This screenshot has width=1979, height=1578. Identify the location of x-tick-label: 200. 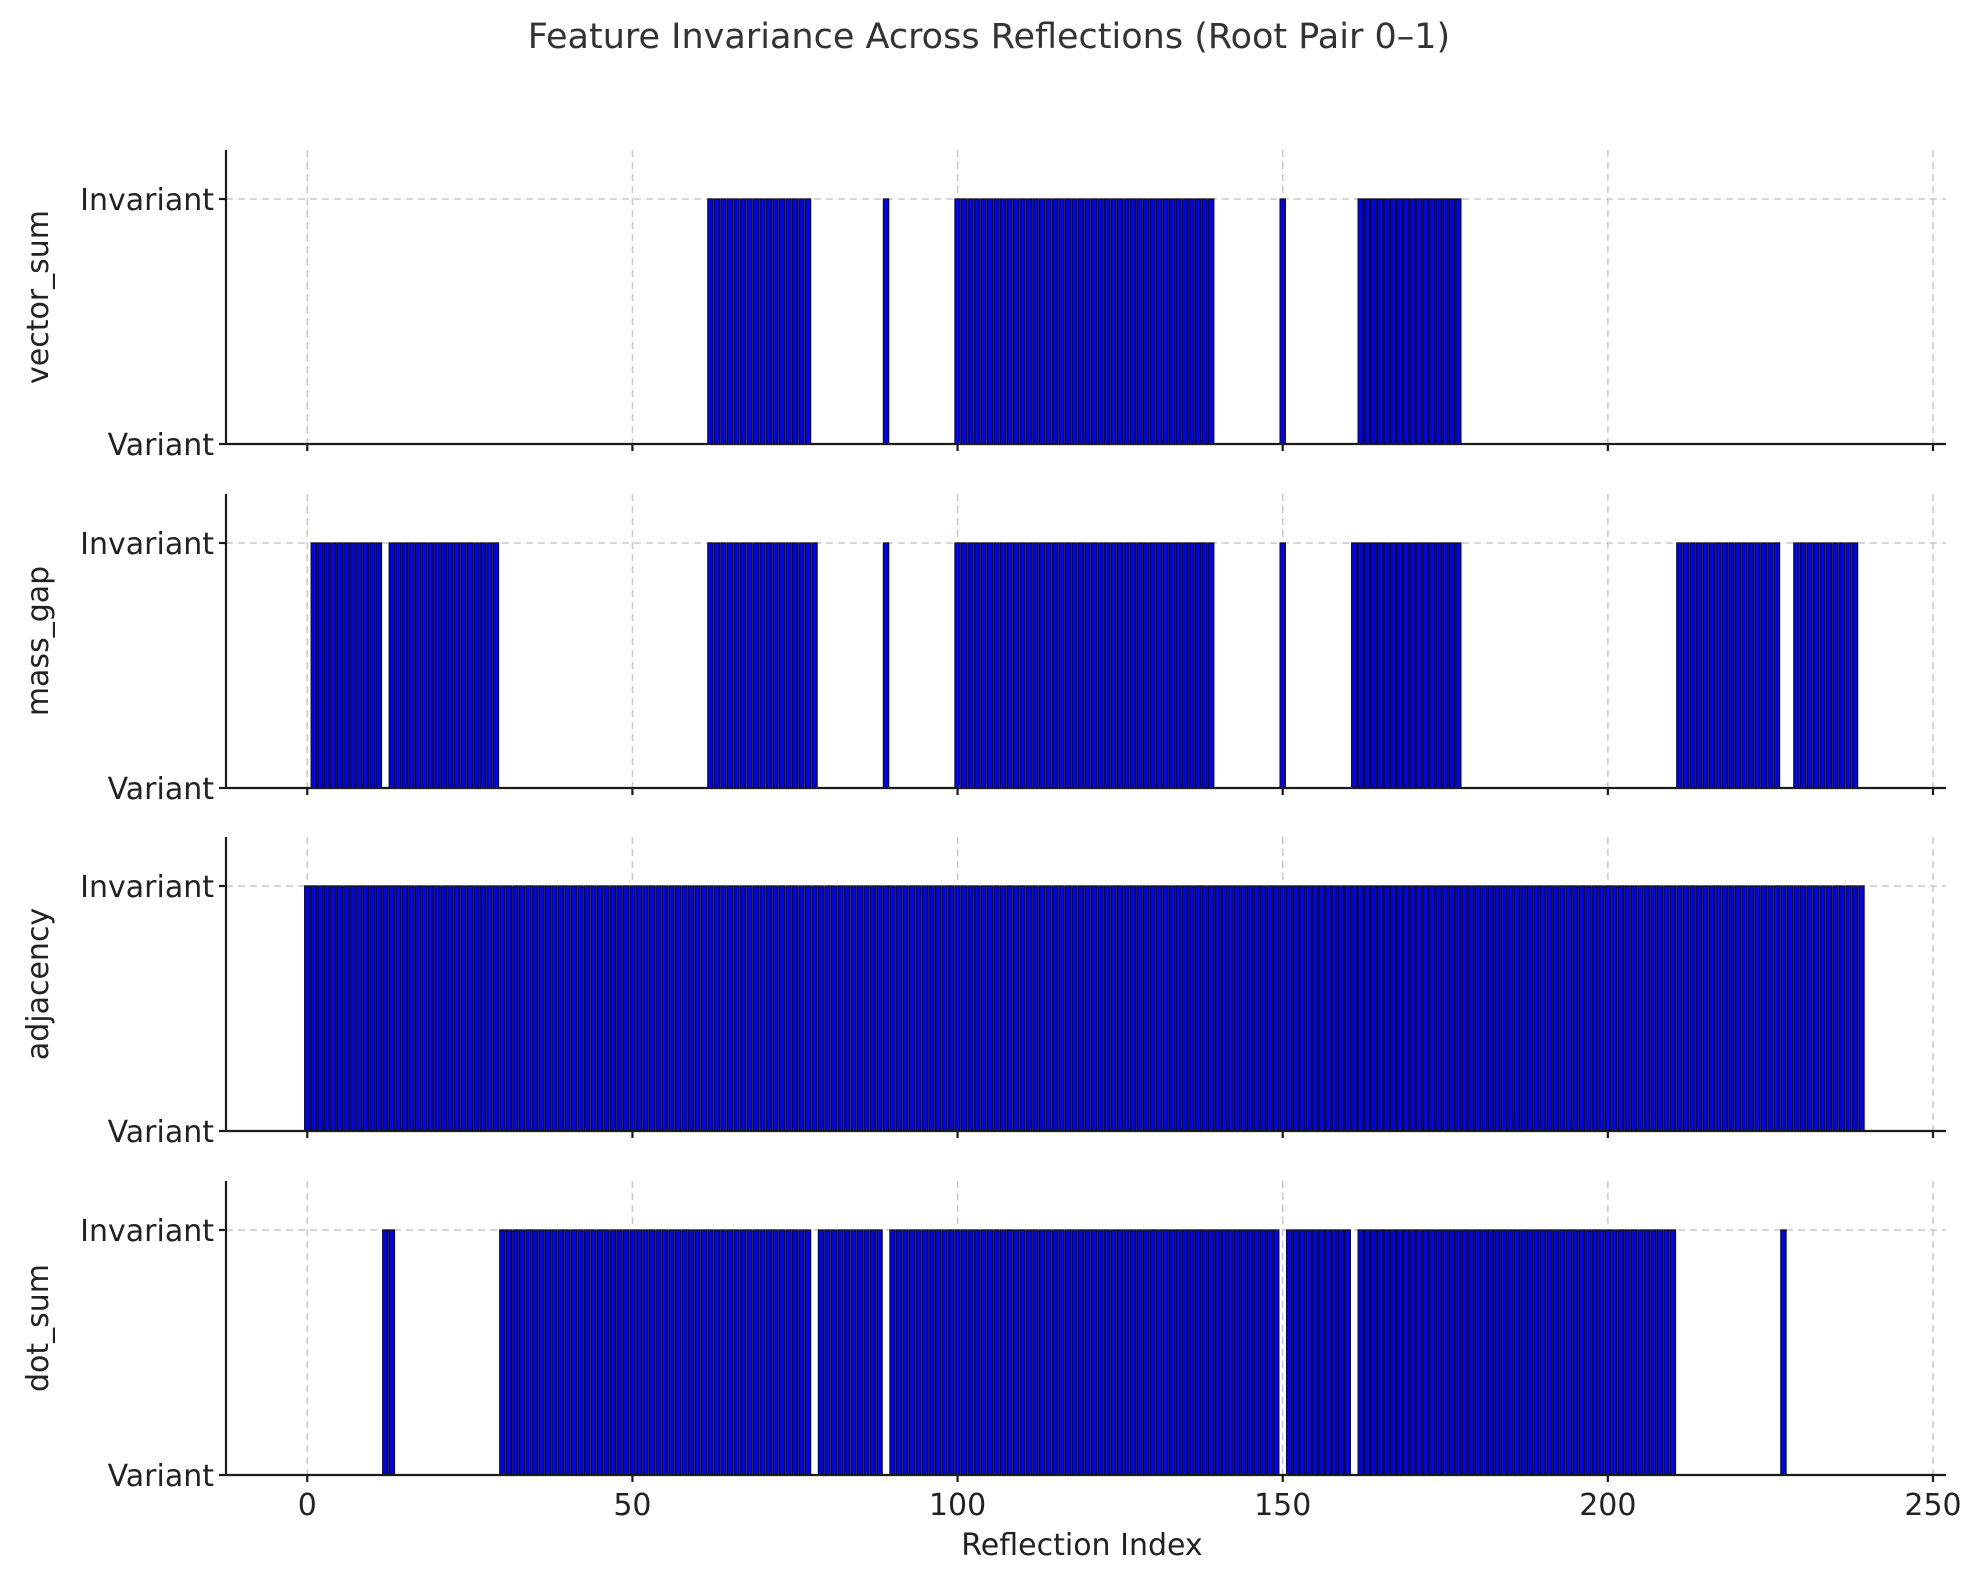
(1607, 1505).